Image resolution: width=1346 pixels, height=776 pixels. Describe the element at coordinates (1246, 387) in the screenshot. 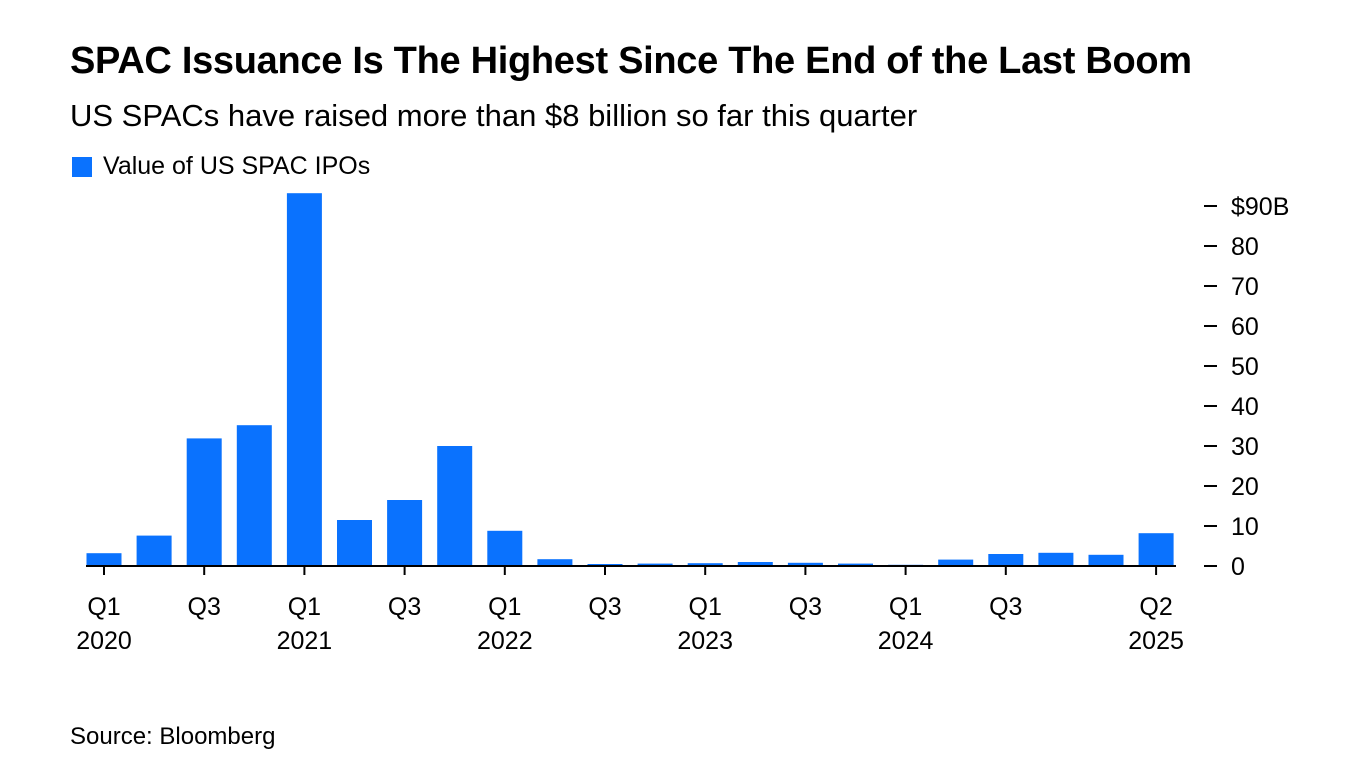

I see `y-axis: 0 10 20 30 40 50 60 70 80 $90B` at that location.